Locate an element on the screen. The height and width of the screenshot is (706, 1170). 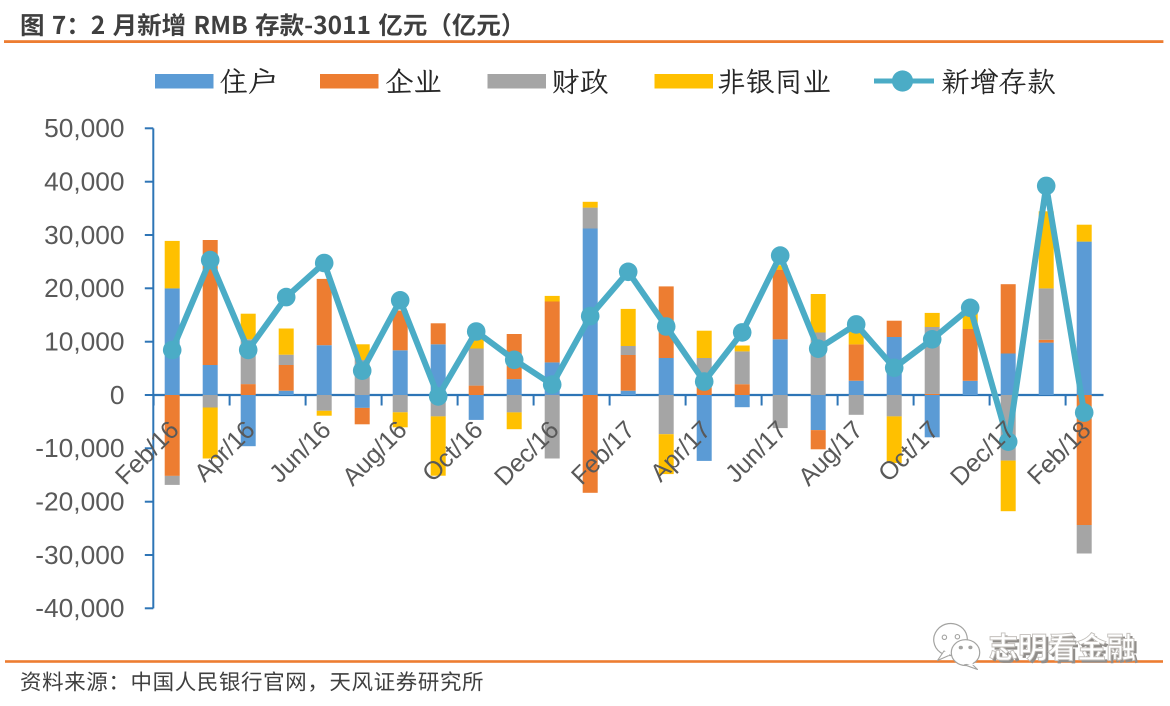
svg-text: 10,000 is located at coordinates (84, 342).